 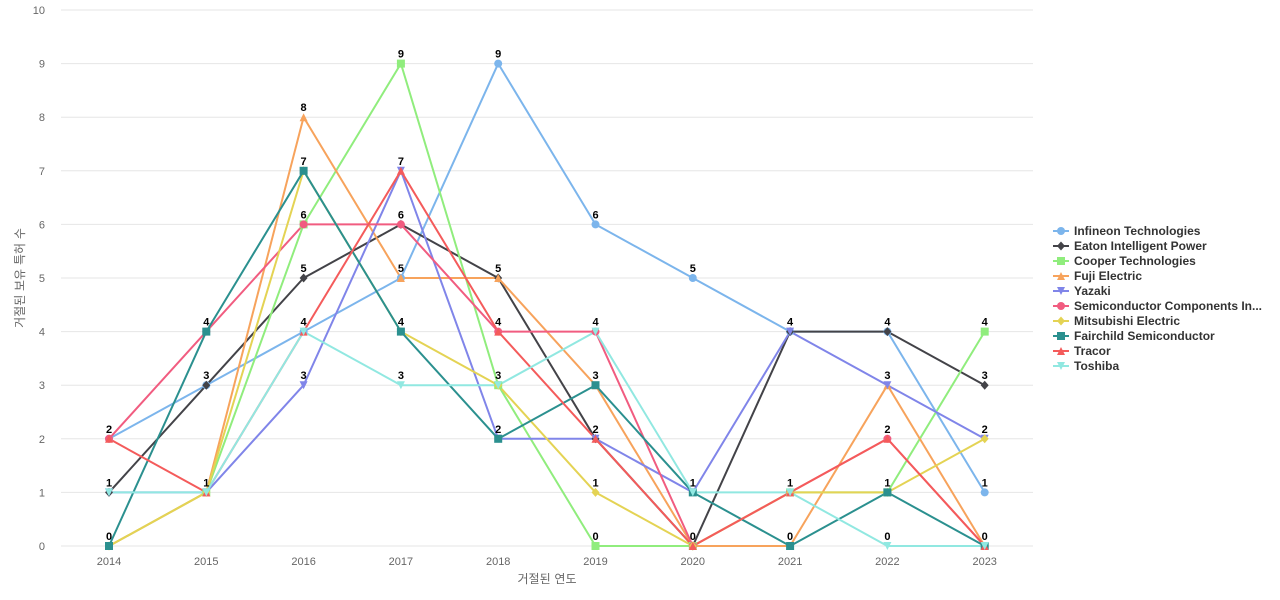 I want to click on legend-item: Eaton Intelligent Power, so click(x=1130, y=246).